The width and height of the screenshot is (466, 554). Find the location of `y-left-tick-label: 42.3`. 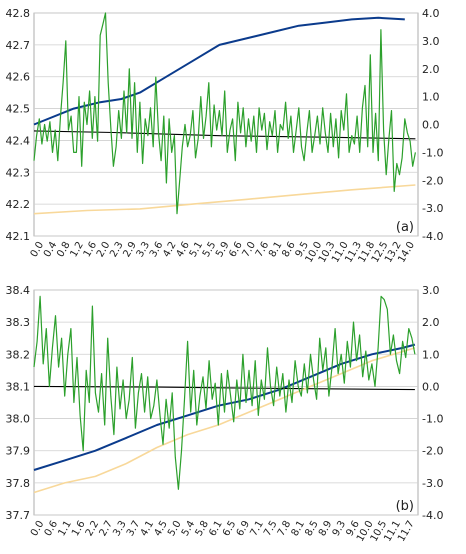

y-left-tick-label: 42.3 is located at coordinates (18, 172).